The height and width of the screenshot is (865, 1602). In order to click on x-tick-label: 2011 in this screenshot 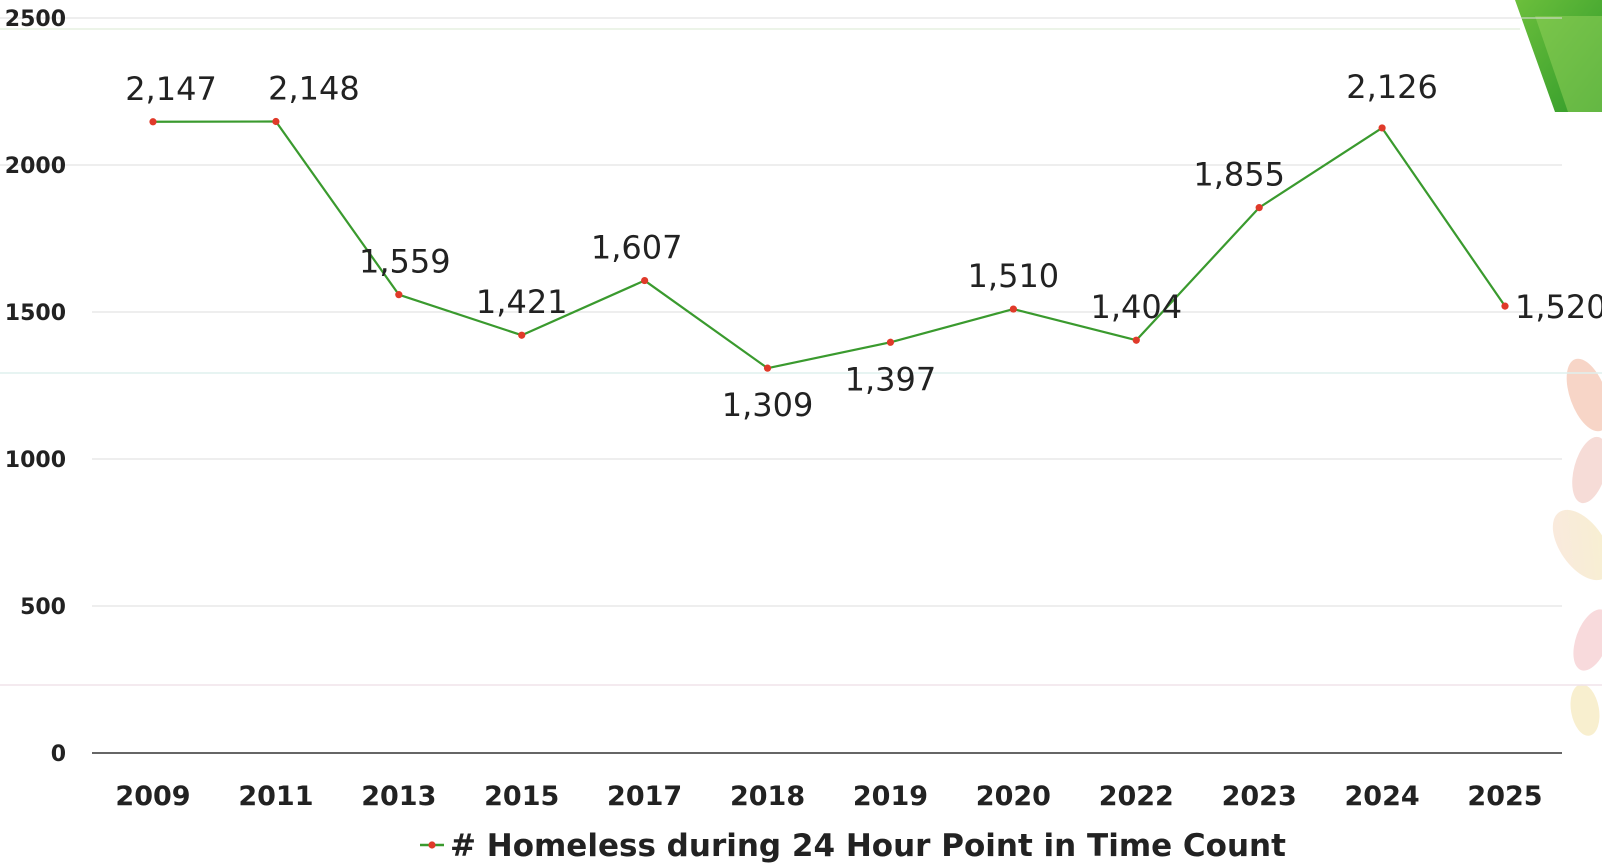, I will do `click(275, 796)`.